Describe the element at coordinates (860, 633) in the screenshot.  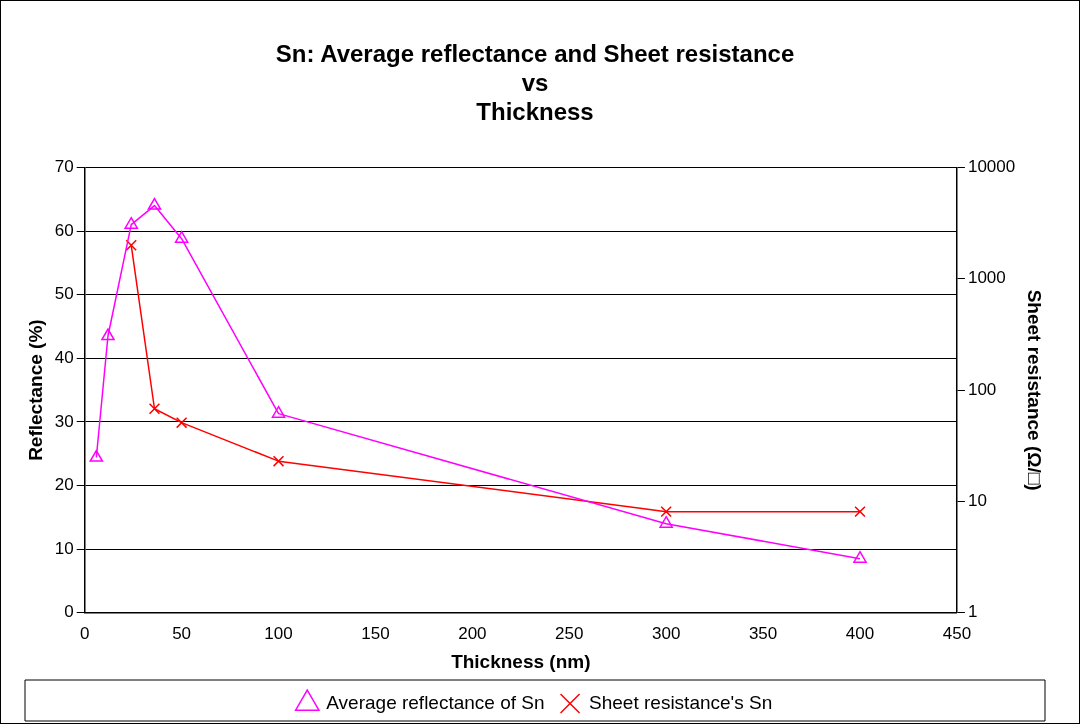
I see `x-tick-label: 400` at that location.